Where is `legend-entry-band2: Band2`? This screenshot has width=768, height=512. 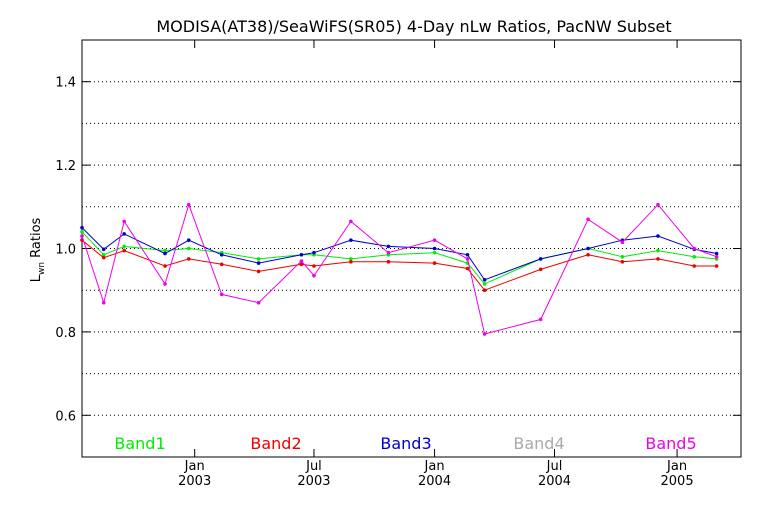 legend-entry-band2: Band2 is located at coordinates (275, 443).